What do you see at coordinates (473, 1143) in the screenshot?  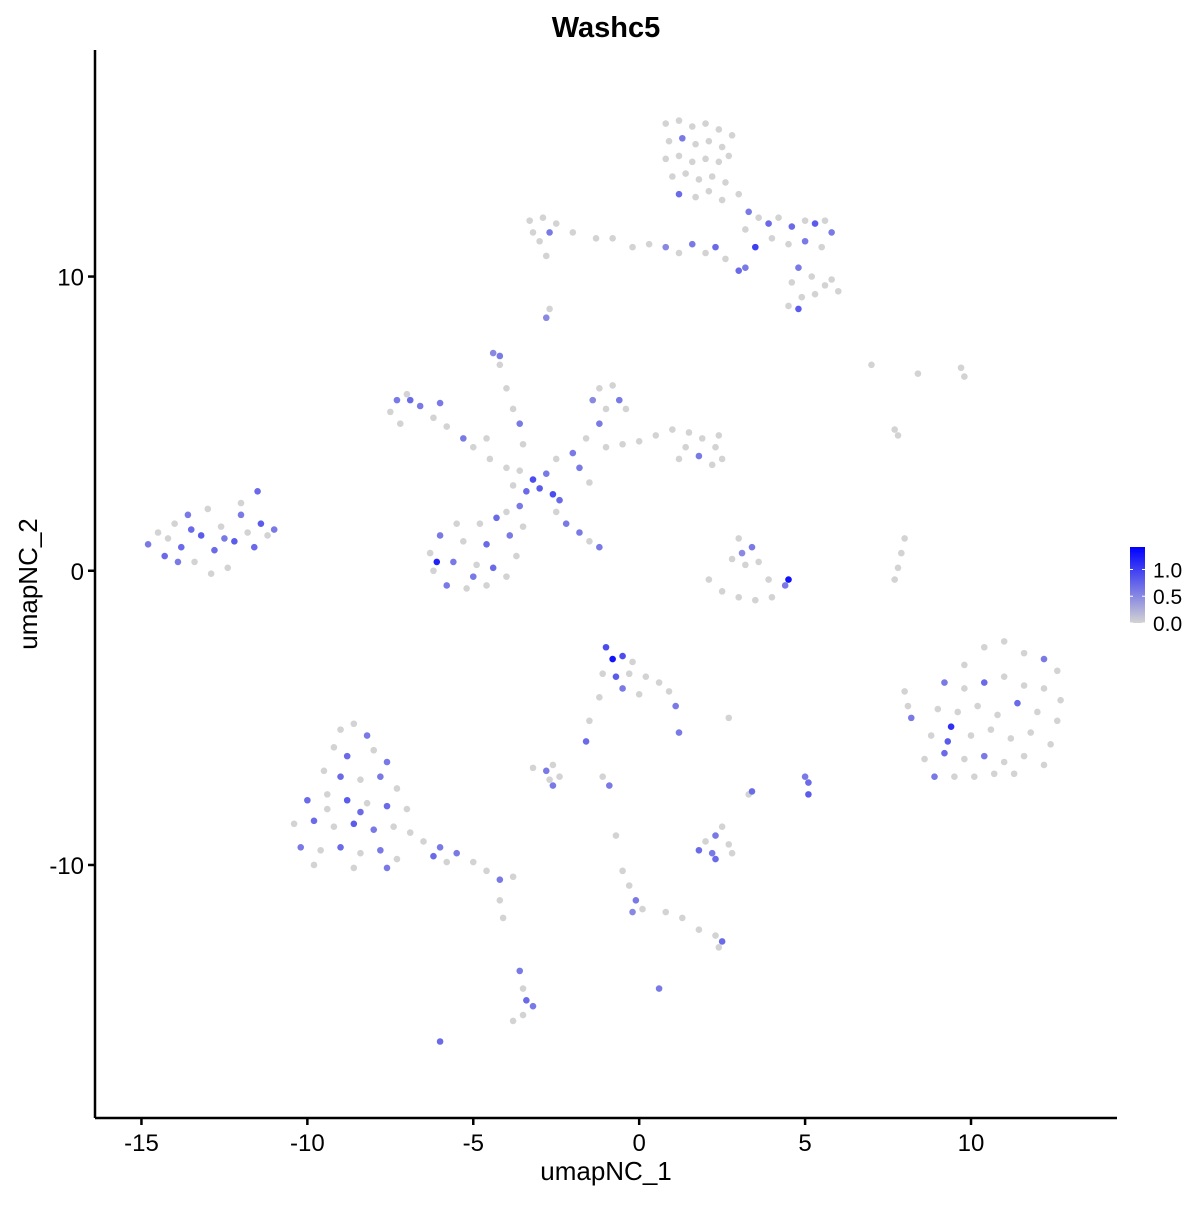 I see `x-tick-label: -5` at bounding box center [473, 1143].